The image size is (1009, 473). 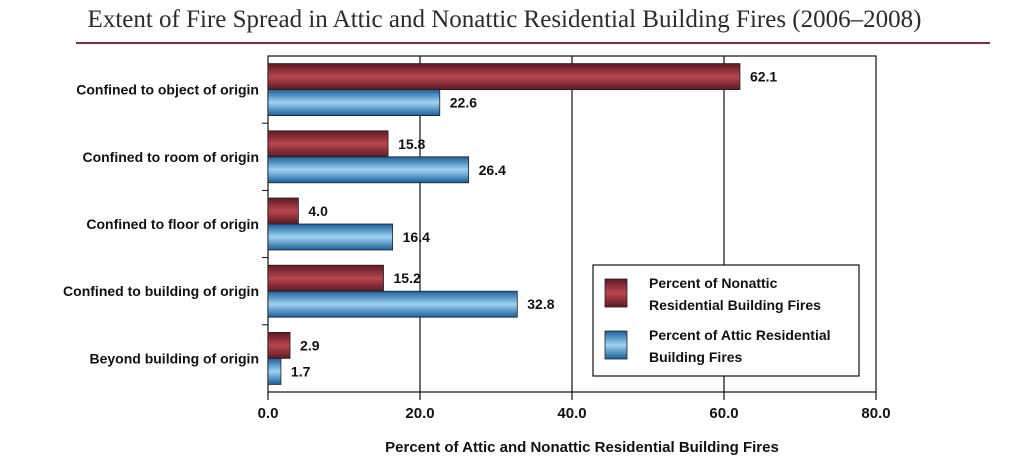 What do you see at coordinates (411, 144) in the screenshot?
I see `data-label: 15.8` at bounding box center [411, 144].